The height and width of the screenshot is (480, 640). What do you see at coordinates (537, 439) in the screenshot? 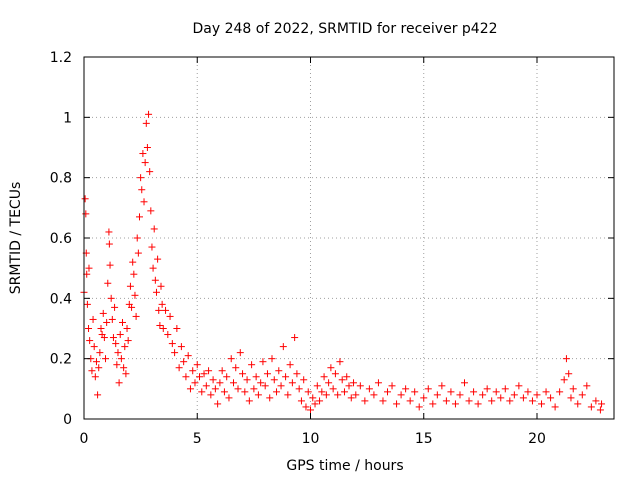
I see `x-tick-label: 20` at bounding box center [537, 439].